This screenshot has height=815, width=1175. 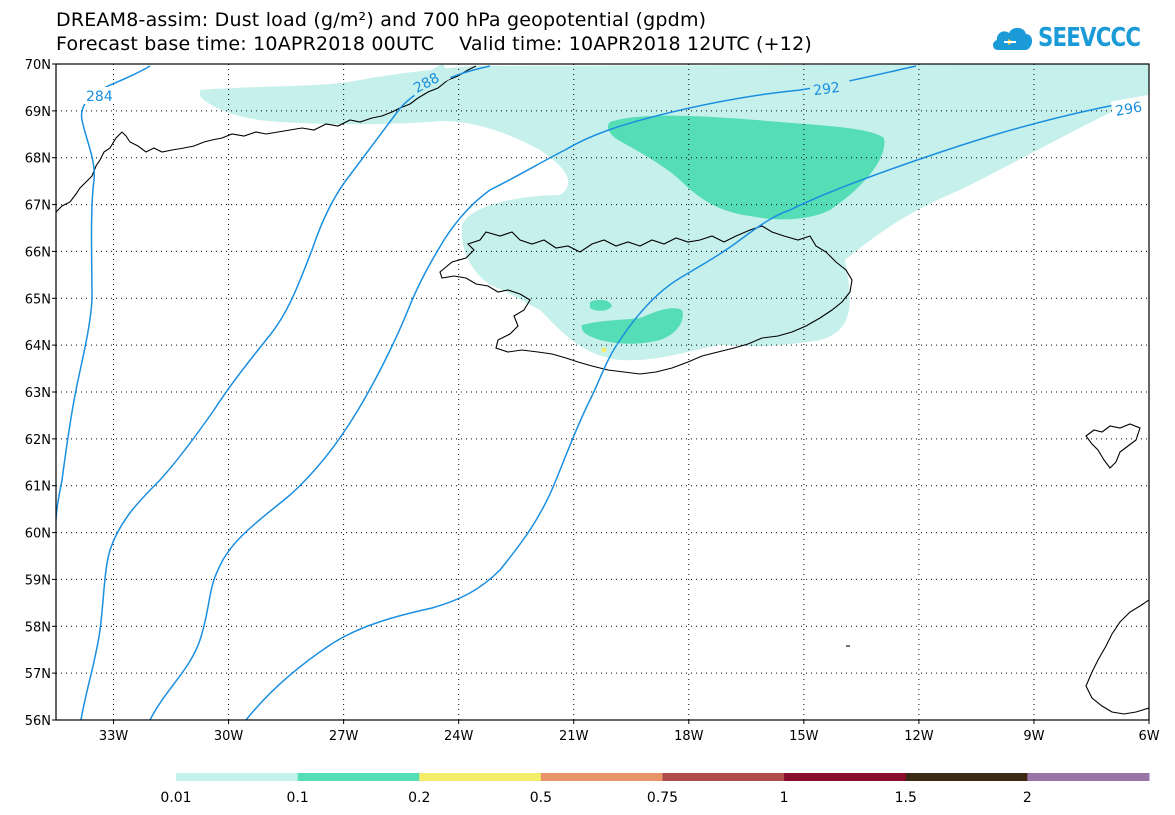 What do you see at coordinates (826, 90) in the screenshot?
I see `contour-label-292: 292` at bounding box center [826, 90].